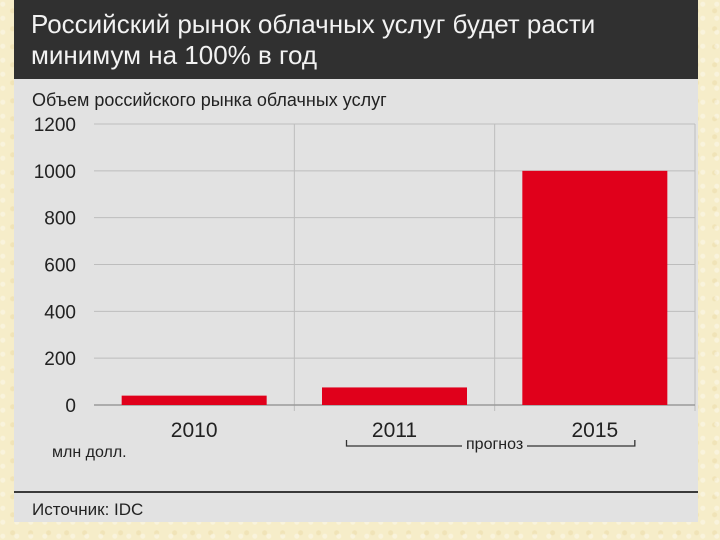  Describe the element at coordinates (495, 445) in the screenshot. I see `forecast-label: прогноз` at that location.